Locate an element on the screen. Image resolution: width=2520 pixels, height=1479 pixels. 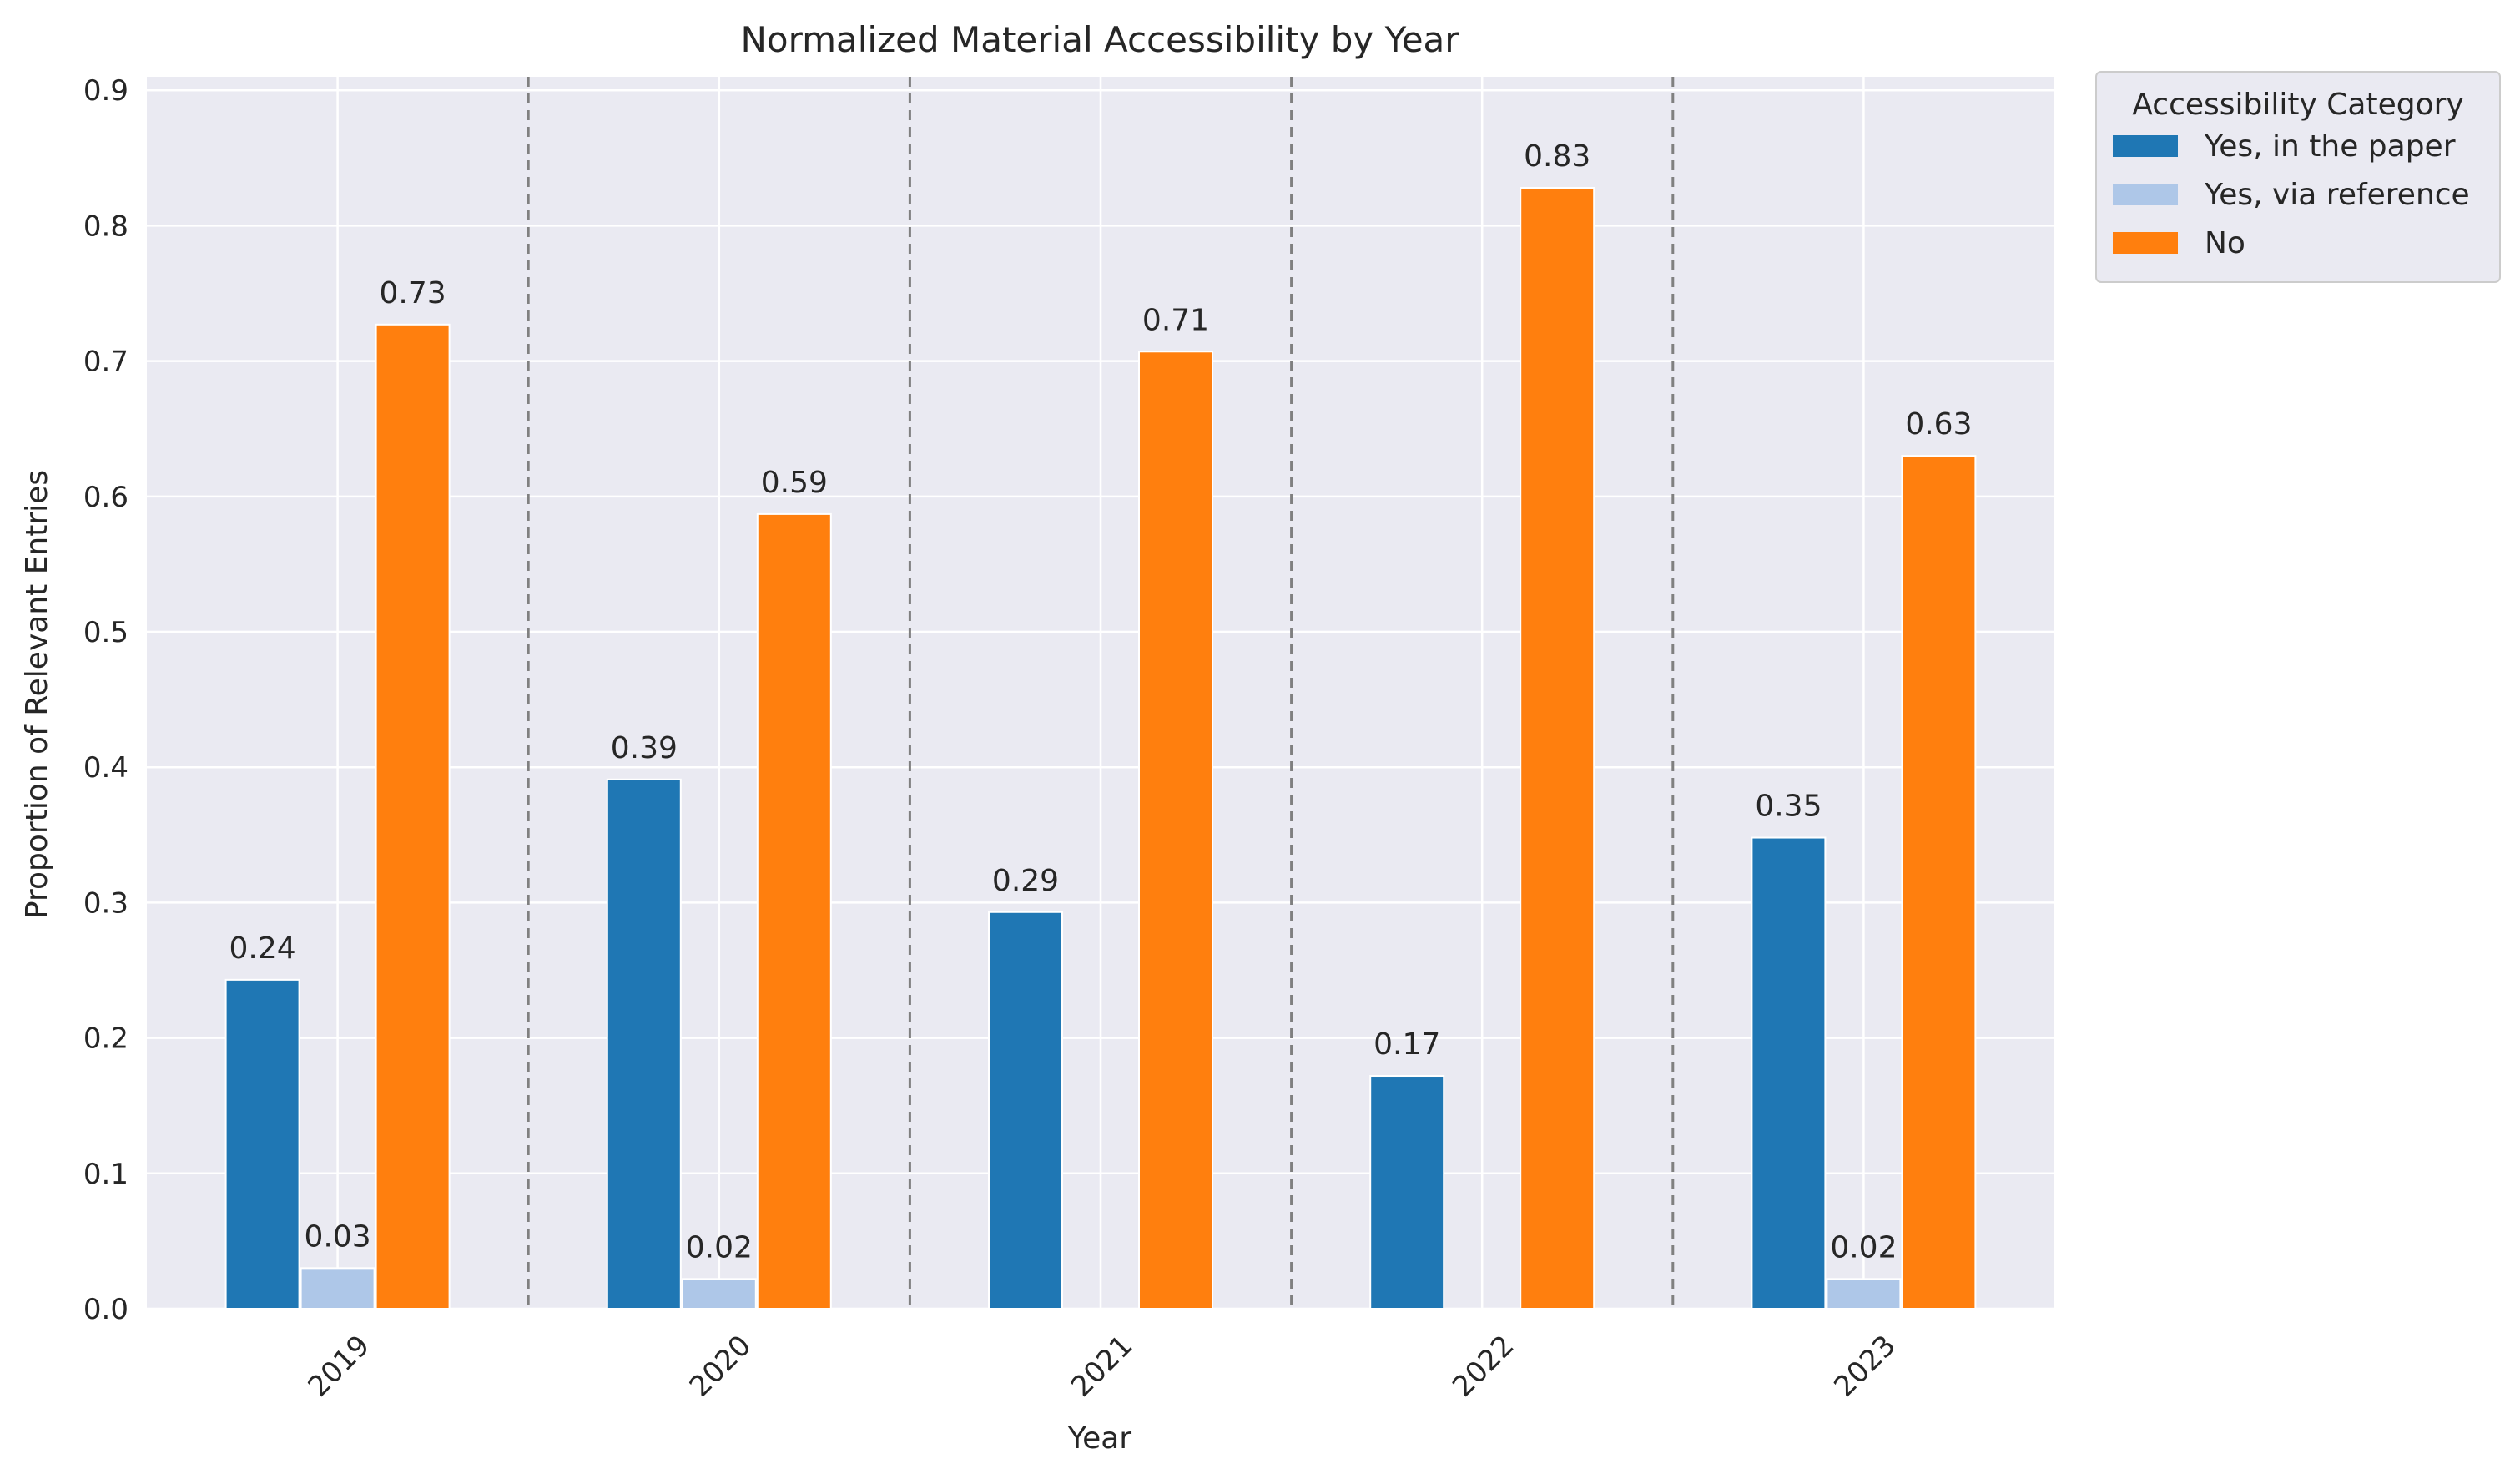
bar-value-label: 0.17 is located at coordinates (1406, 1044).